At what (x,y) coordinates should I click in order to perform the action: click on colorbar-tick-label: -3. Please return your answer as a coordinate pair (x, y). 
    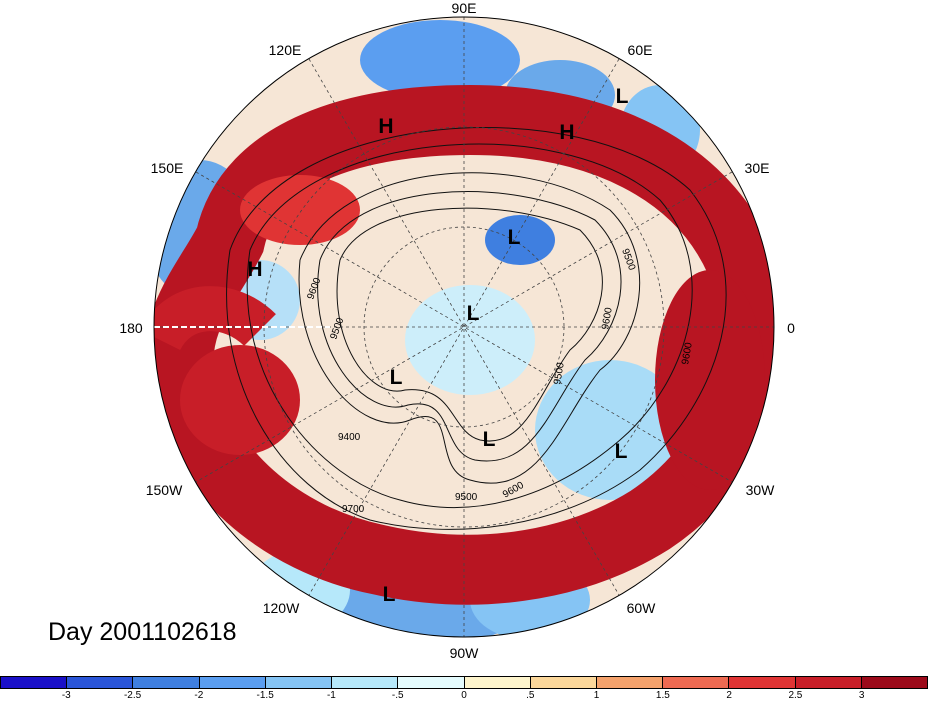
    Looking at the image, I should click on (66, 695).